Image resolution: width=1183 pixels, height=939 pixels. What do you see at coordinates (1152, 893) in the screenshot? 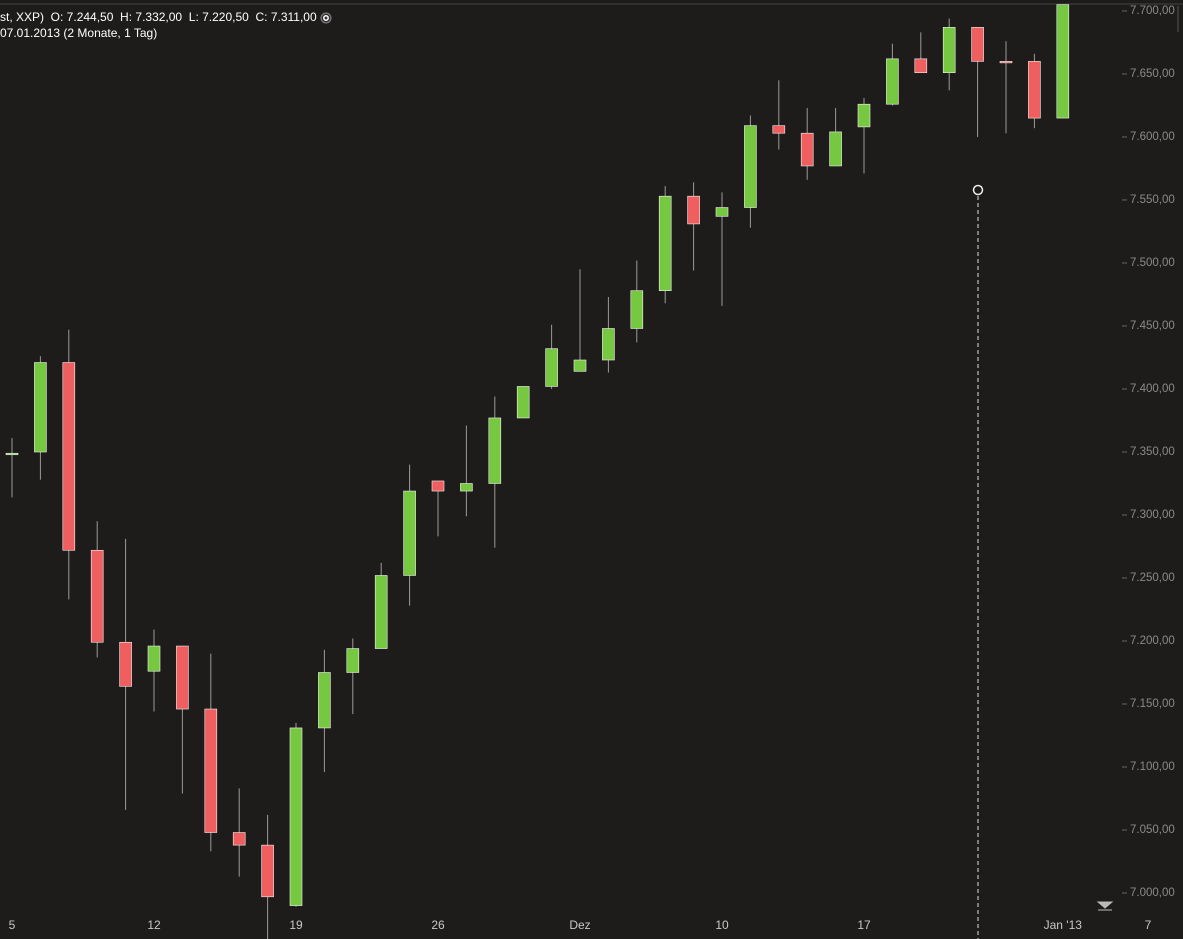
I see `y-tick-label: 7.000,00` at bounding box center [1152, 893].